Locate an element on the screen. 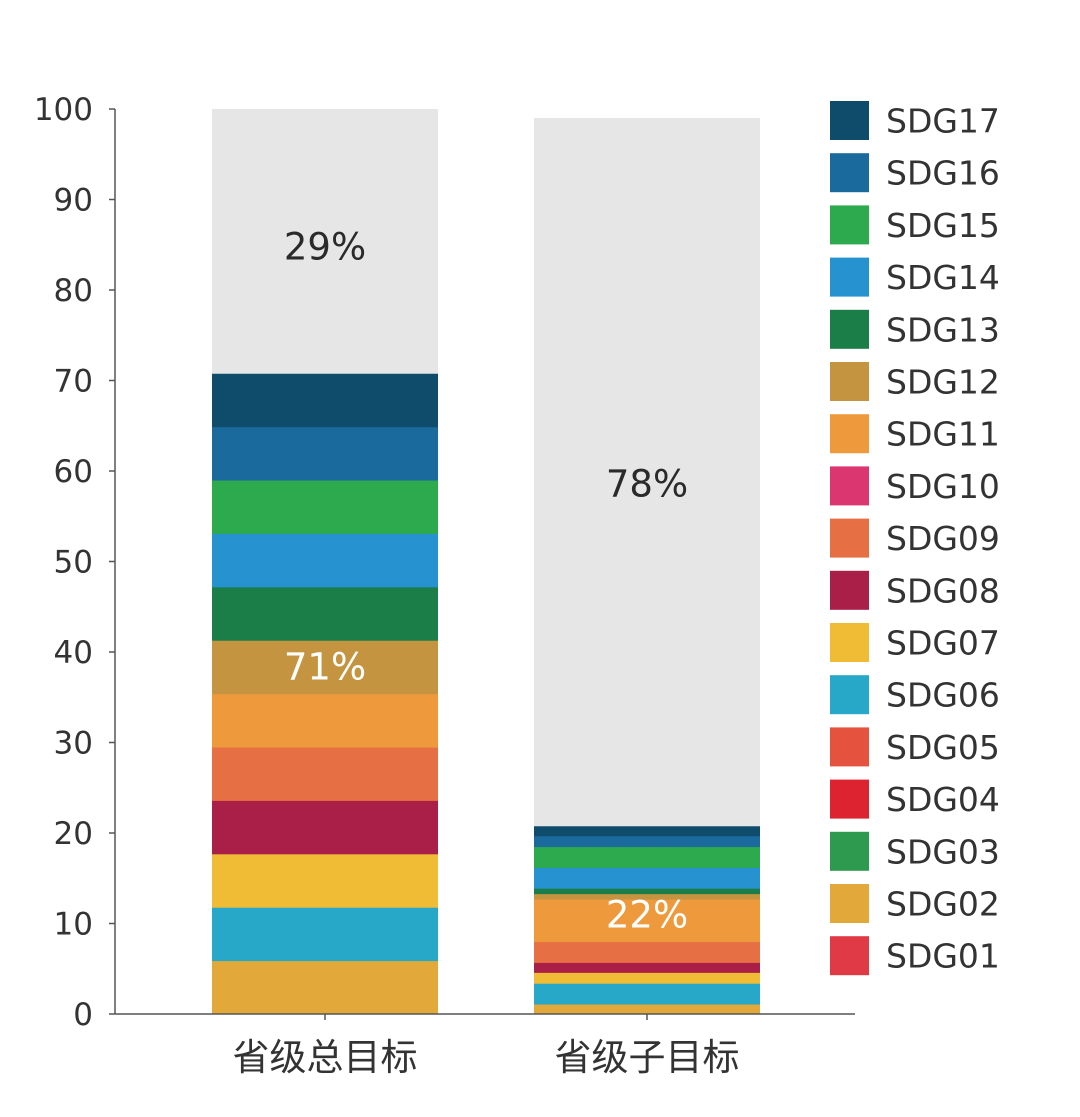 The width and height of the screenshot is (1080, 1117). y-tick-label: 50 is located at coordinates (73, 563).